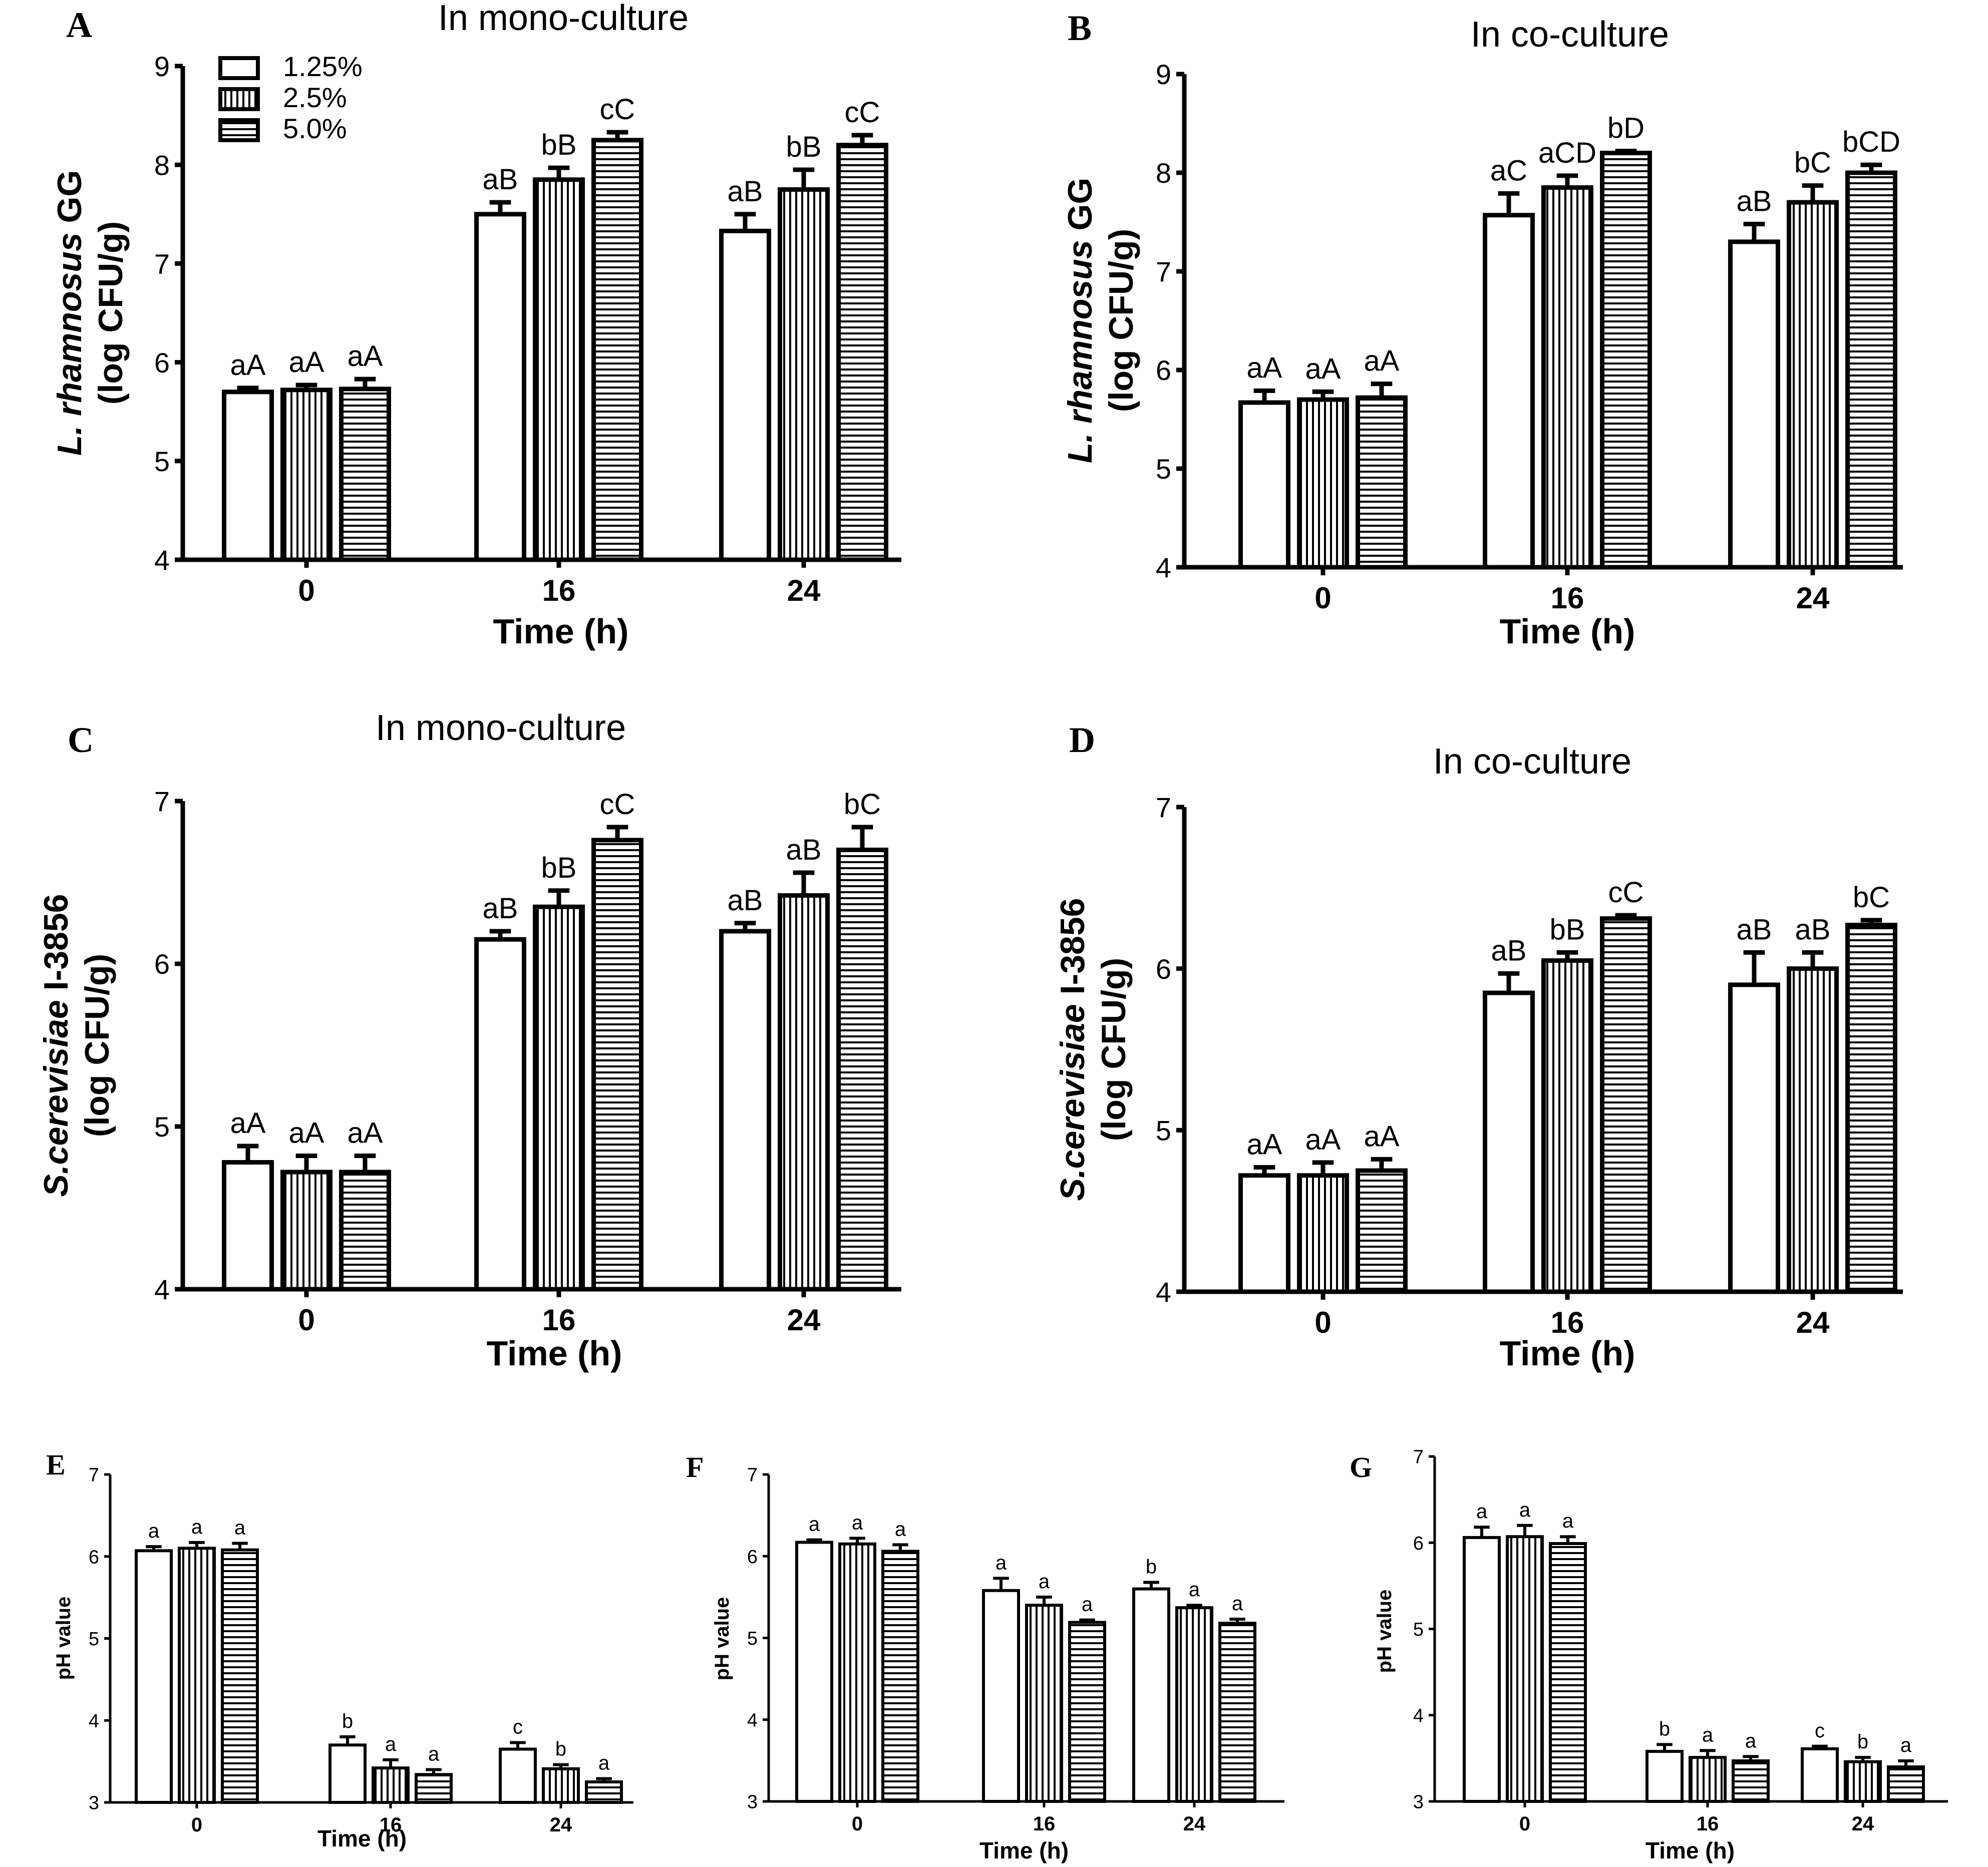  What do you see at coordinates (323, 66) in the screenshot?
I see `legend-label: 1.25%` at bounding box center [323, 66].